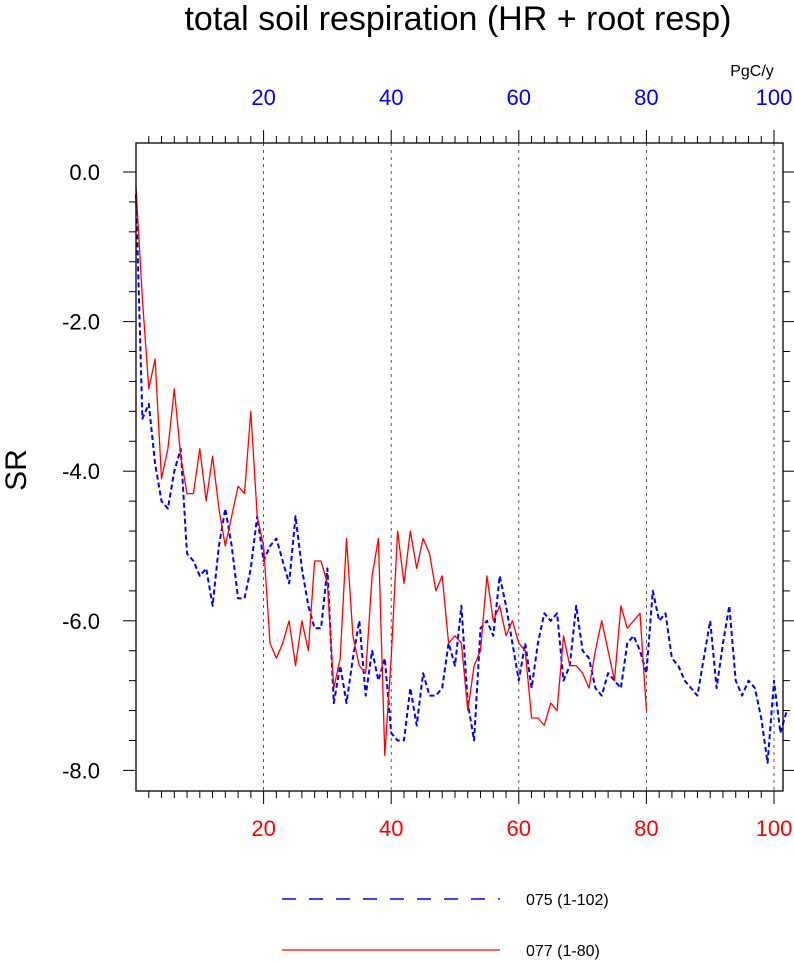 The image size is (794, 963). I want to click on y-tick-label: -2.0, so click(81, 322).